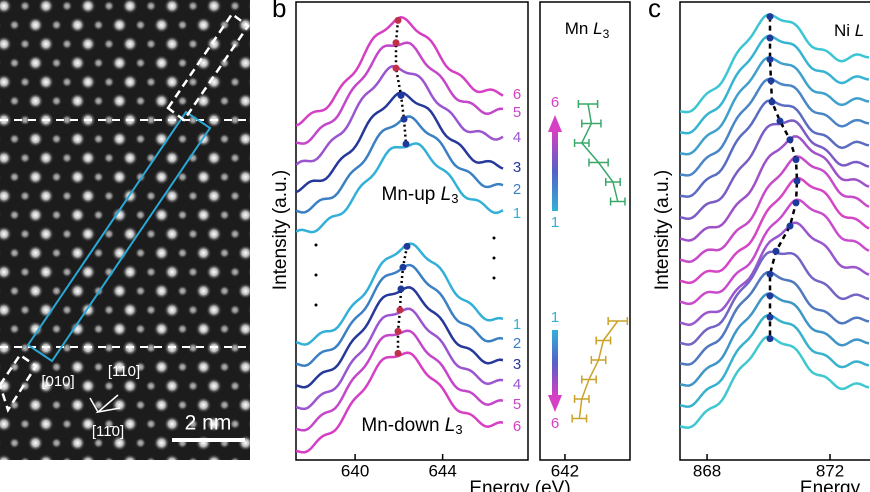 The width and height of the screenshot is (870, 492). I want to click on arrow-head, so click(555, 403).